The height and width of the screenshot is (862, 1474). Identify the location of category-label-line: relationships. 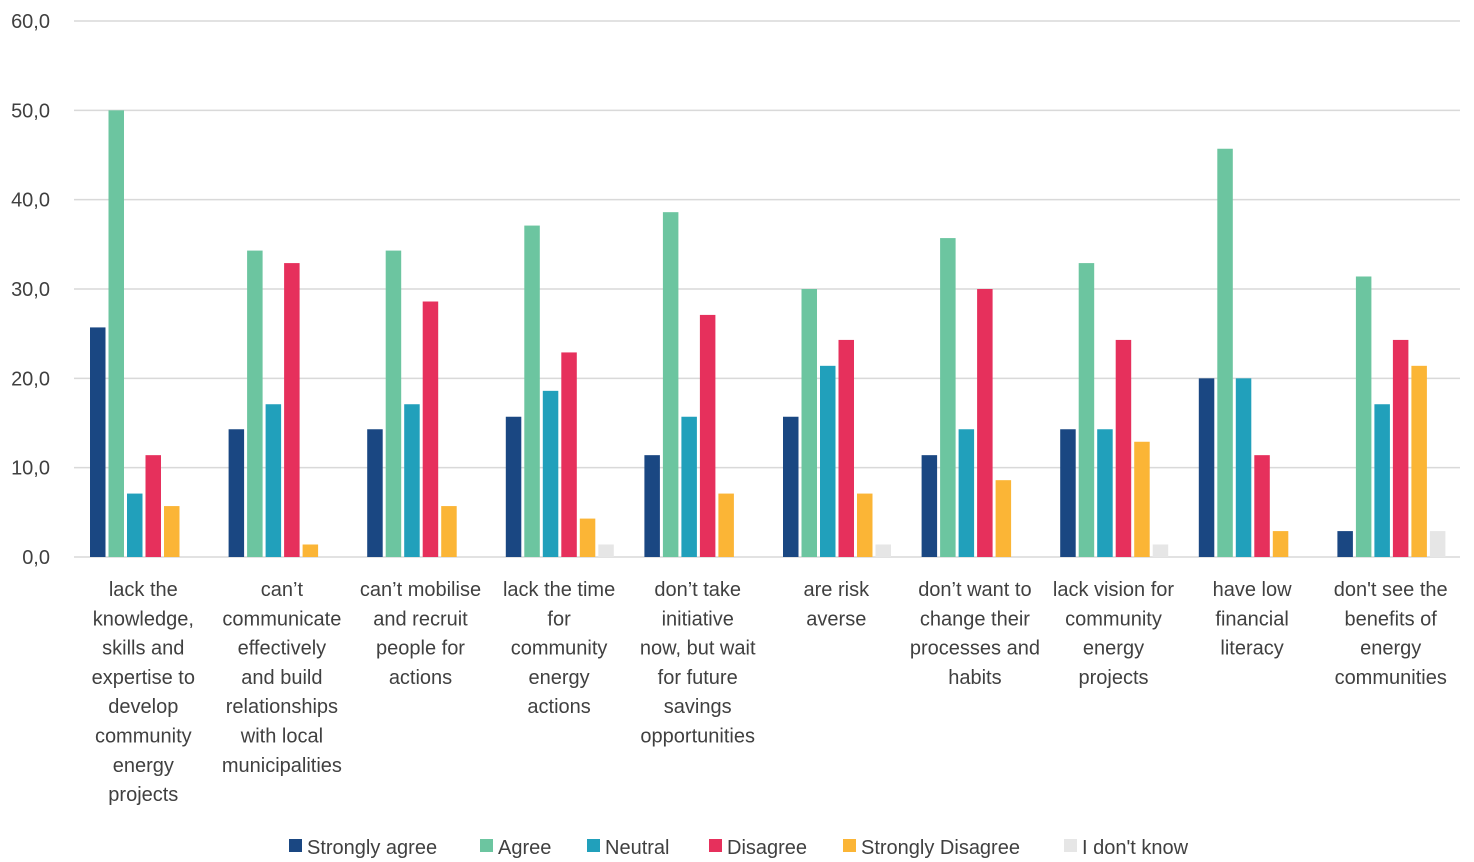
(282, 707).